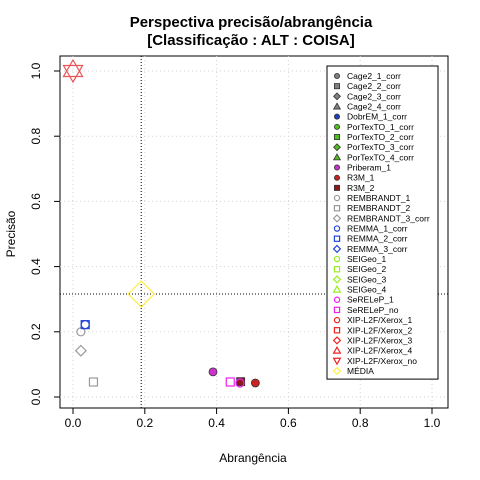  What do you see at coordinates (36, 70) in the screenshot?
I see `y-tick-label: 1.0` at bounding box center [36, 70].